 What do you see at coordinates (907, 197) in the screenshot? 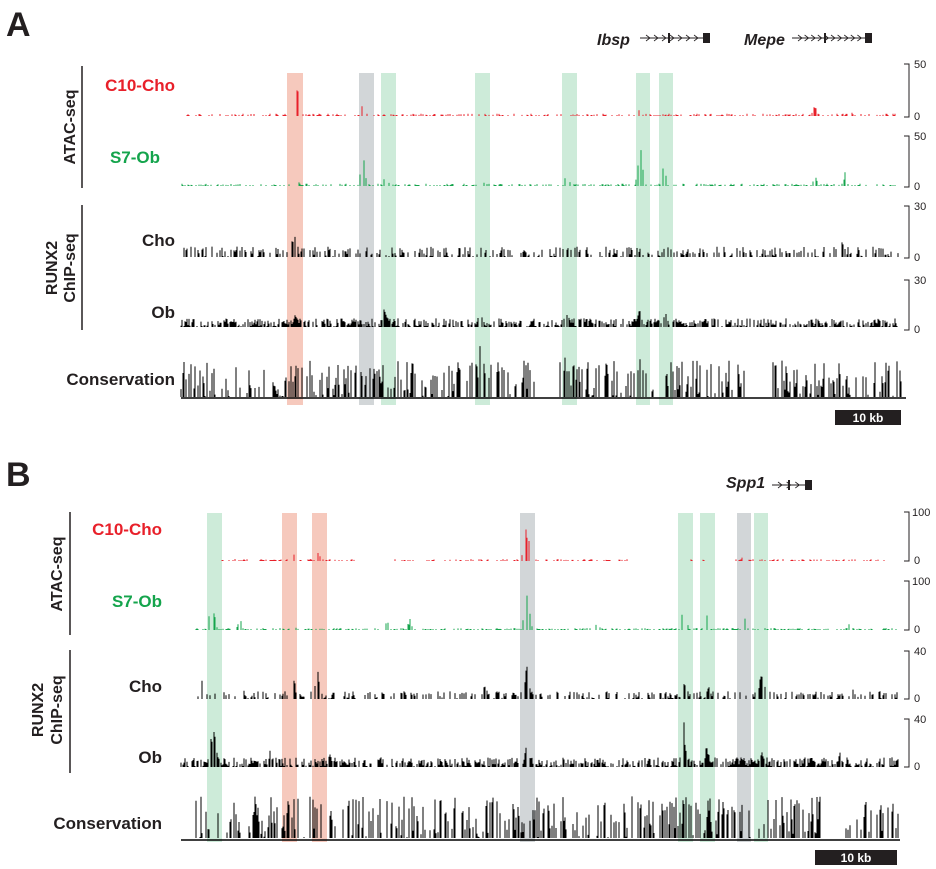
I see `a-y-axes` at bounding box center [907, 197].